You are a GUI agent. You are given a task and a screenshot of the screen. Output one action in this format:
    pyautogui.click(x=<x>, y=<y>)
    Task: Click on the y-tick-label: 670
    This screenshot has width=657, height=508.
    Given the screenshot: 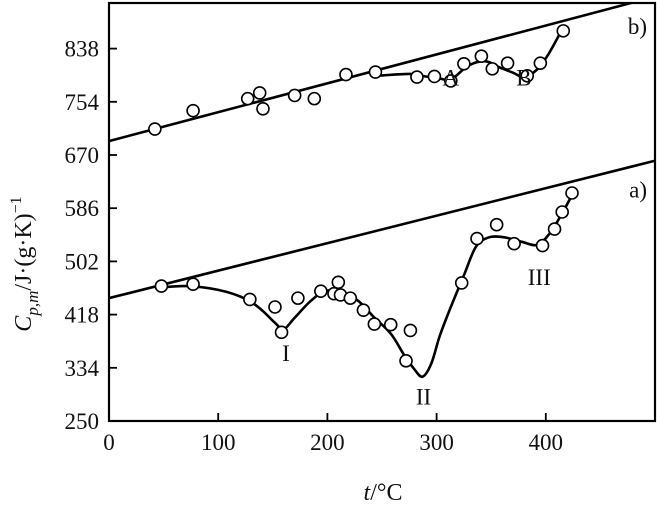 What is the action you would take?
    pyautogui.click(x=82, y=155)
    